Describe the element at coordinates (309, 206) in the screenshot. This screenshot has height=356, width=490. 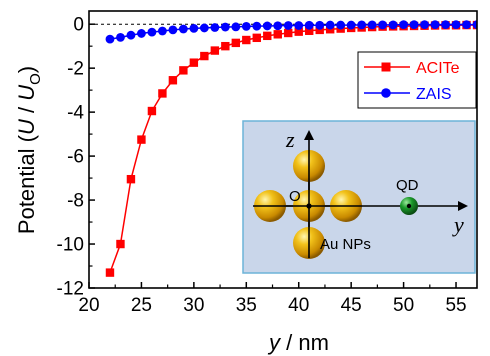
I see `origin-dot` at that location.